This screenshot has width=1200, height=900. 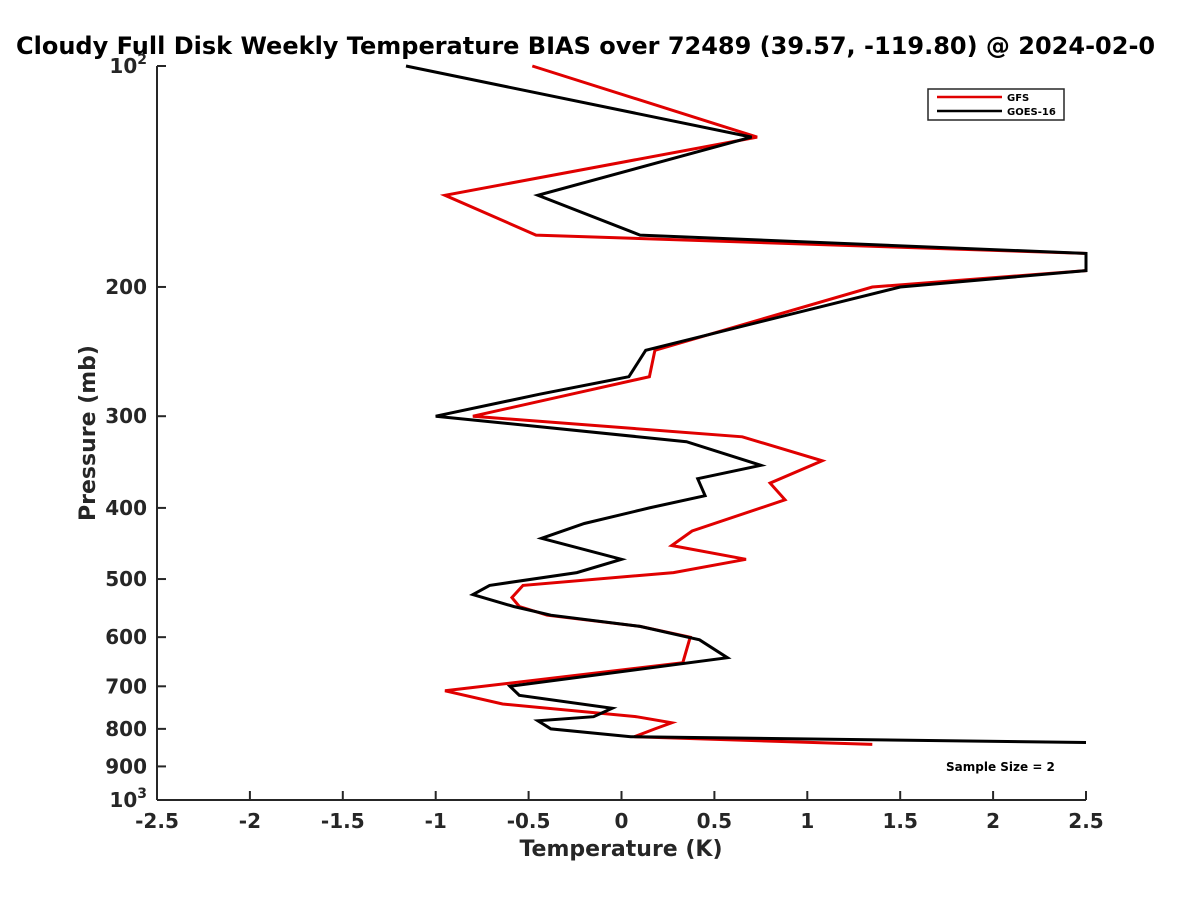 What do you see at coordinates (714, 821) in the screenshot?
I see `x-tick-label: 0.5` at bounding box center [714, 821].